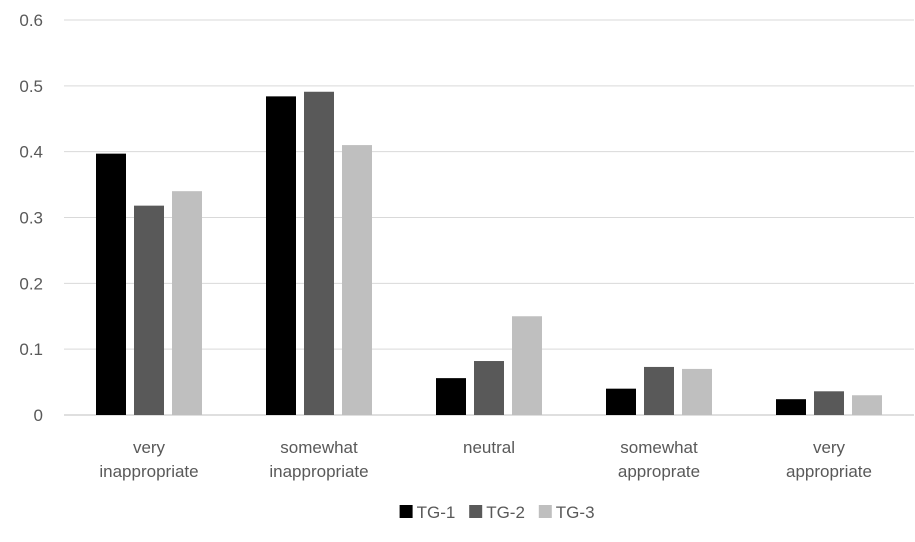  What do you see at coordinates (31, 86) in the screenshot?
I see `y-tick-label: 0.5` at bounding box center [31, 86].